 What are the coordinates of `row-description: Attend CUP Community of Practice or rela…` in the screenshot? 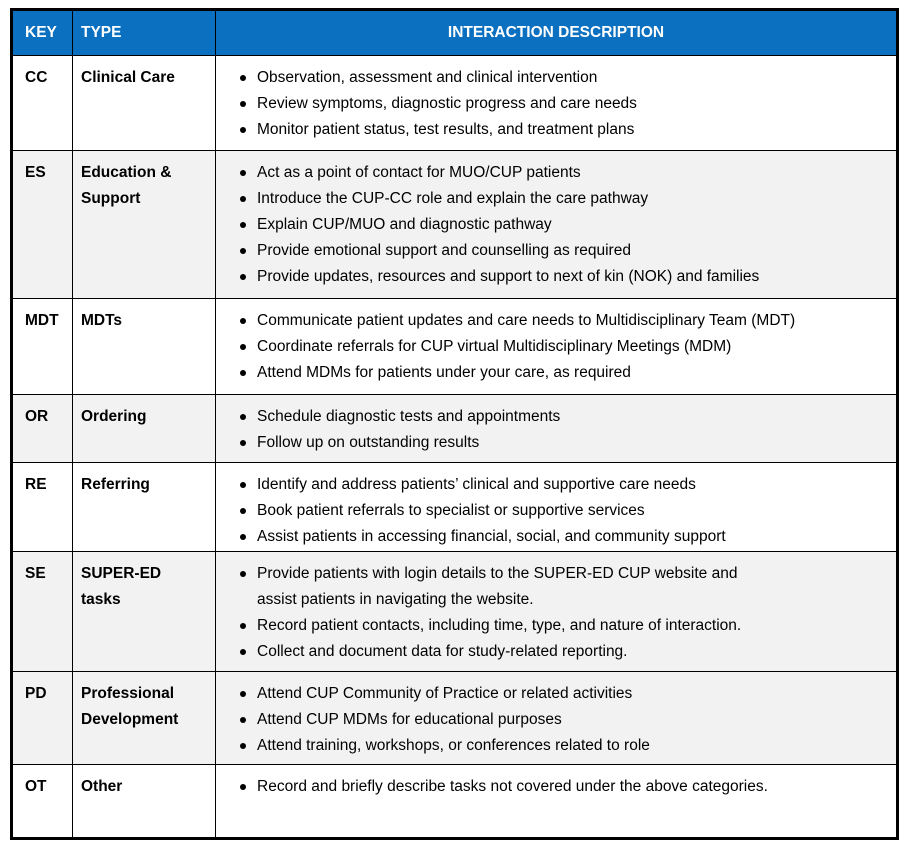 It's located at (556, 718).